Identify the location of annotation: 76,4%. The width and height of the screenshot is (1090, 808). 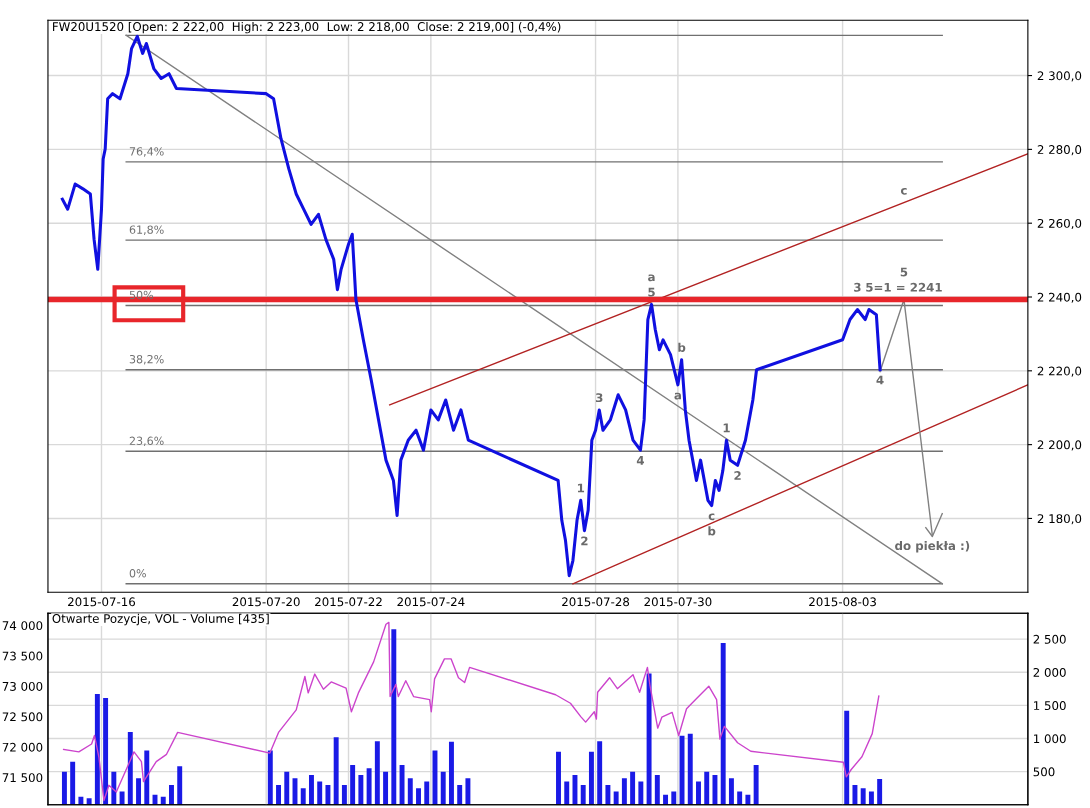
(146, 152).